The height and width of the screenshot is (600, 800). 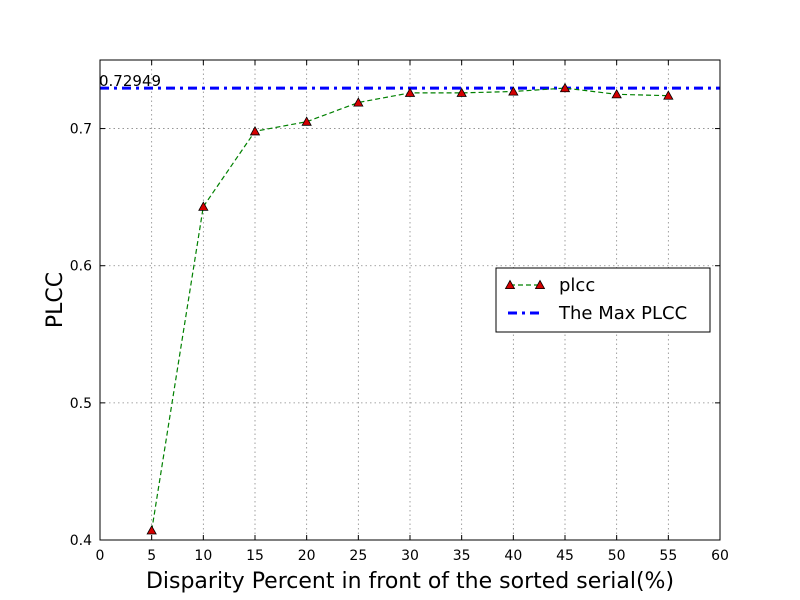 What do you see at coordinates (720, 556) in the screenshot?
I see `x-tick-label-60: 60` at bounding box center [720, 556].